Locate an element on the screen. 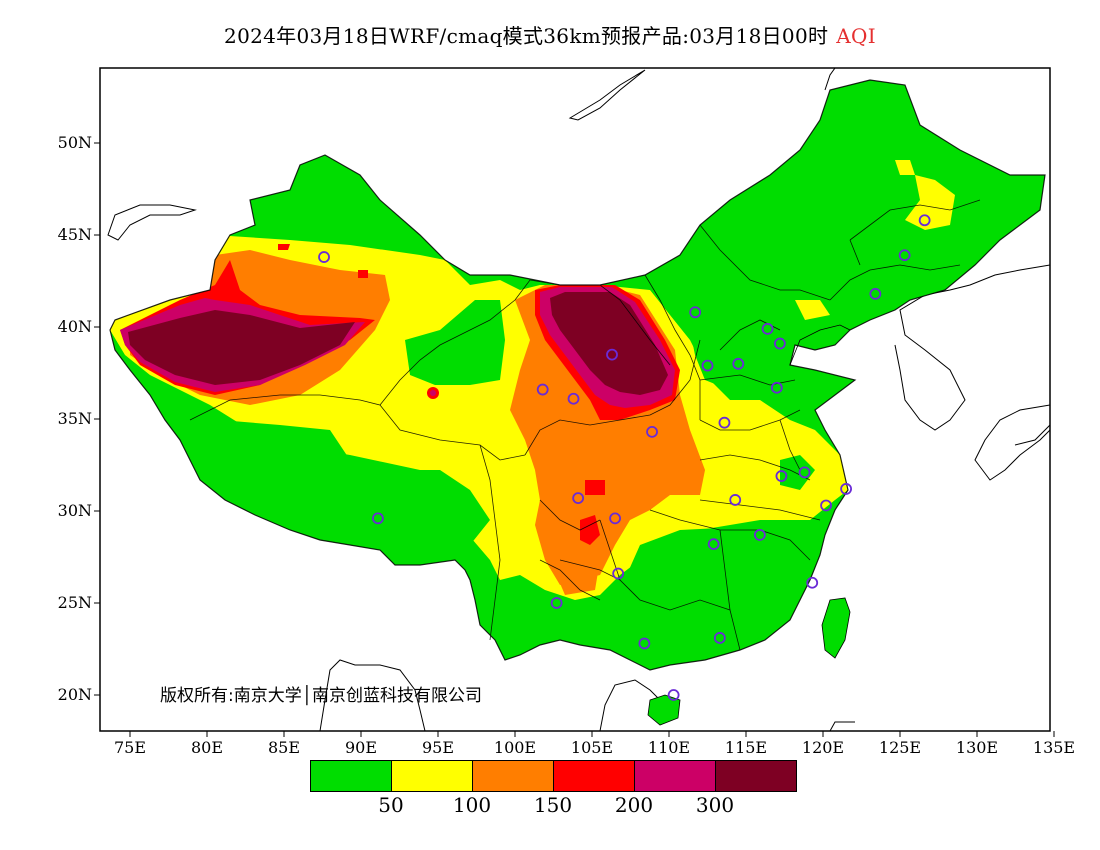 This screenshot has width=1100, height=850. lat-tick-label: 50N is located at coordinates (74, 142).